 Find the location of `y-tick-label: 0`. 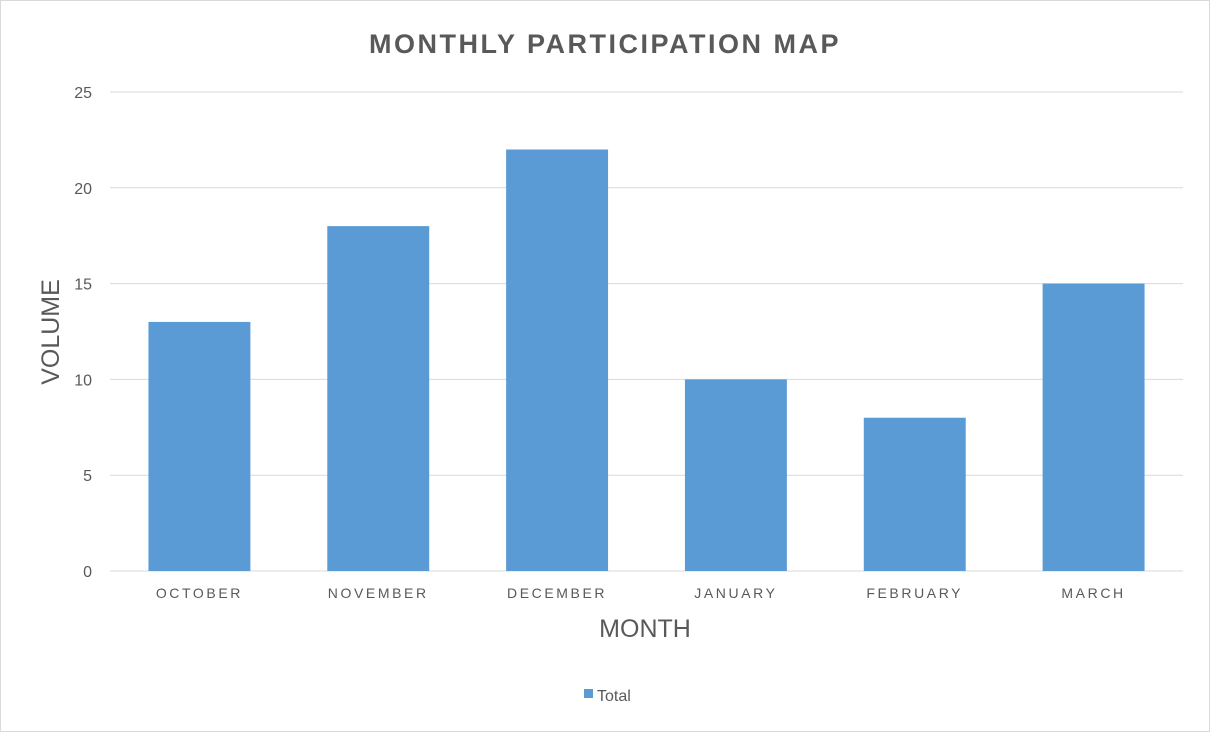

y-tick-label: 0 is located at coordinates (87, 572).